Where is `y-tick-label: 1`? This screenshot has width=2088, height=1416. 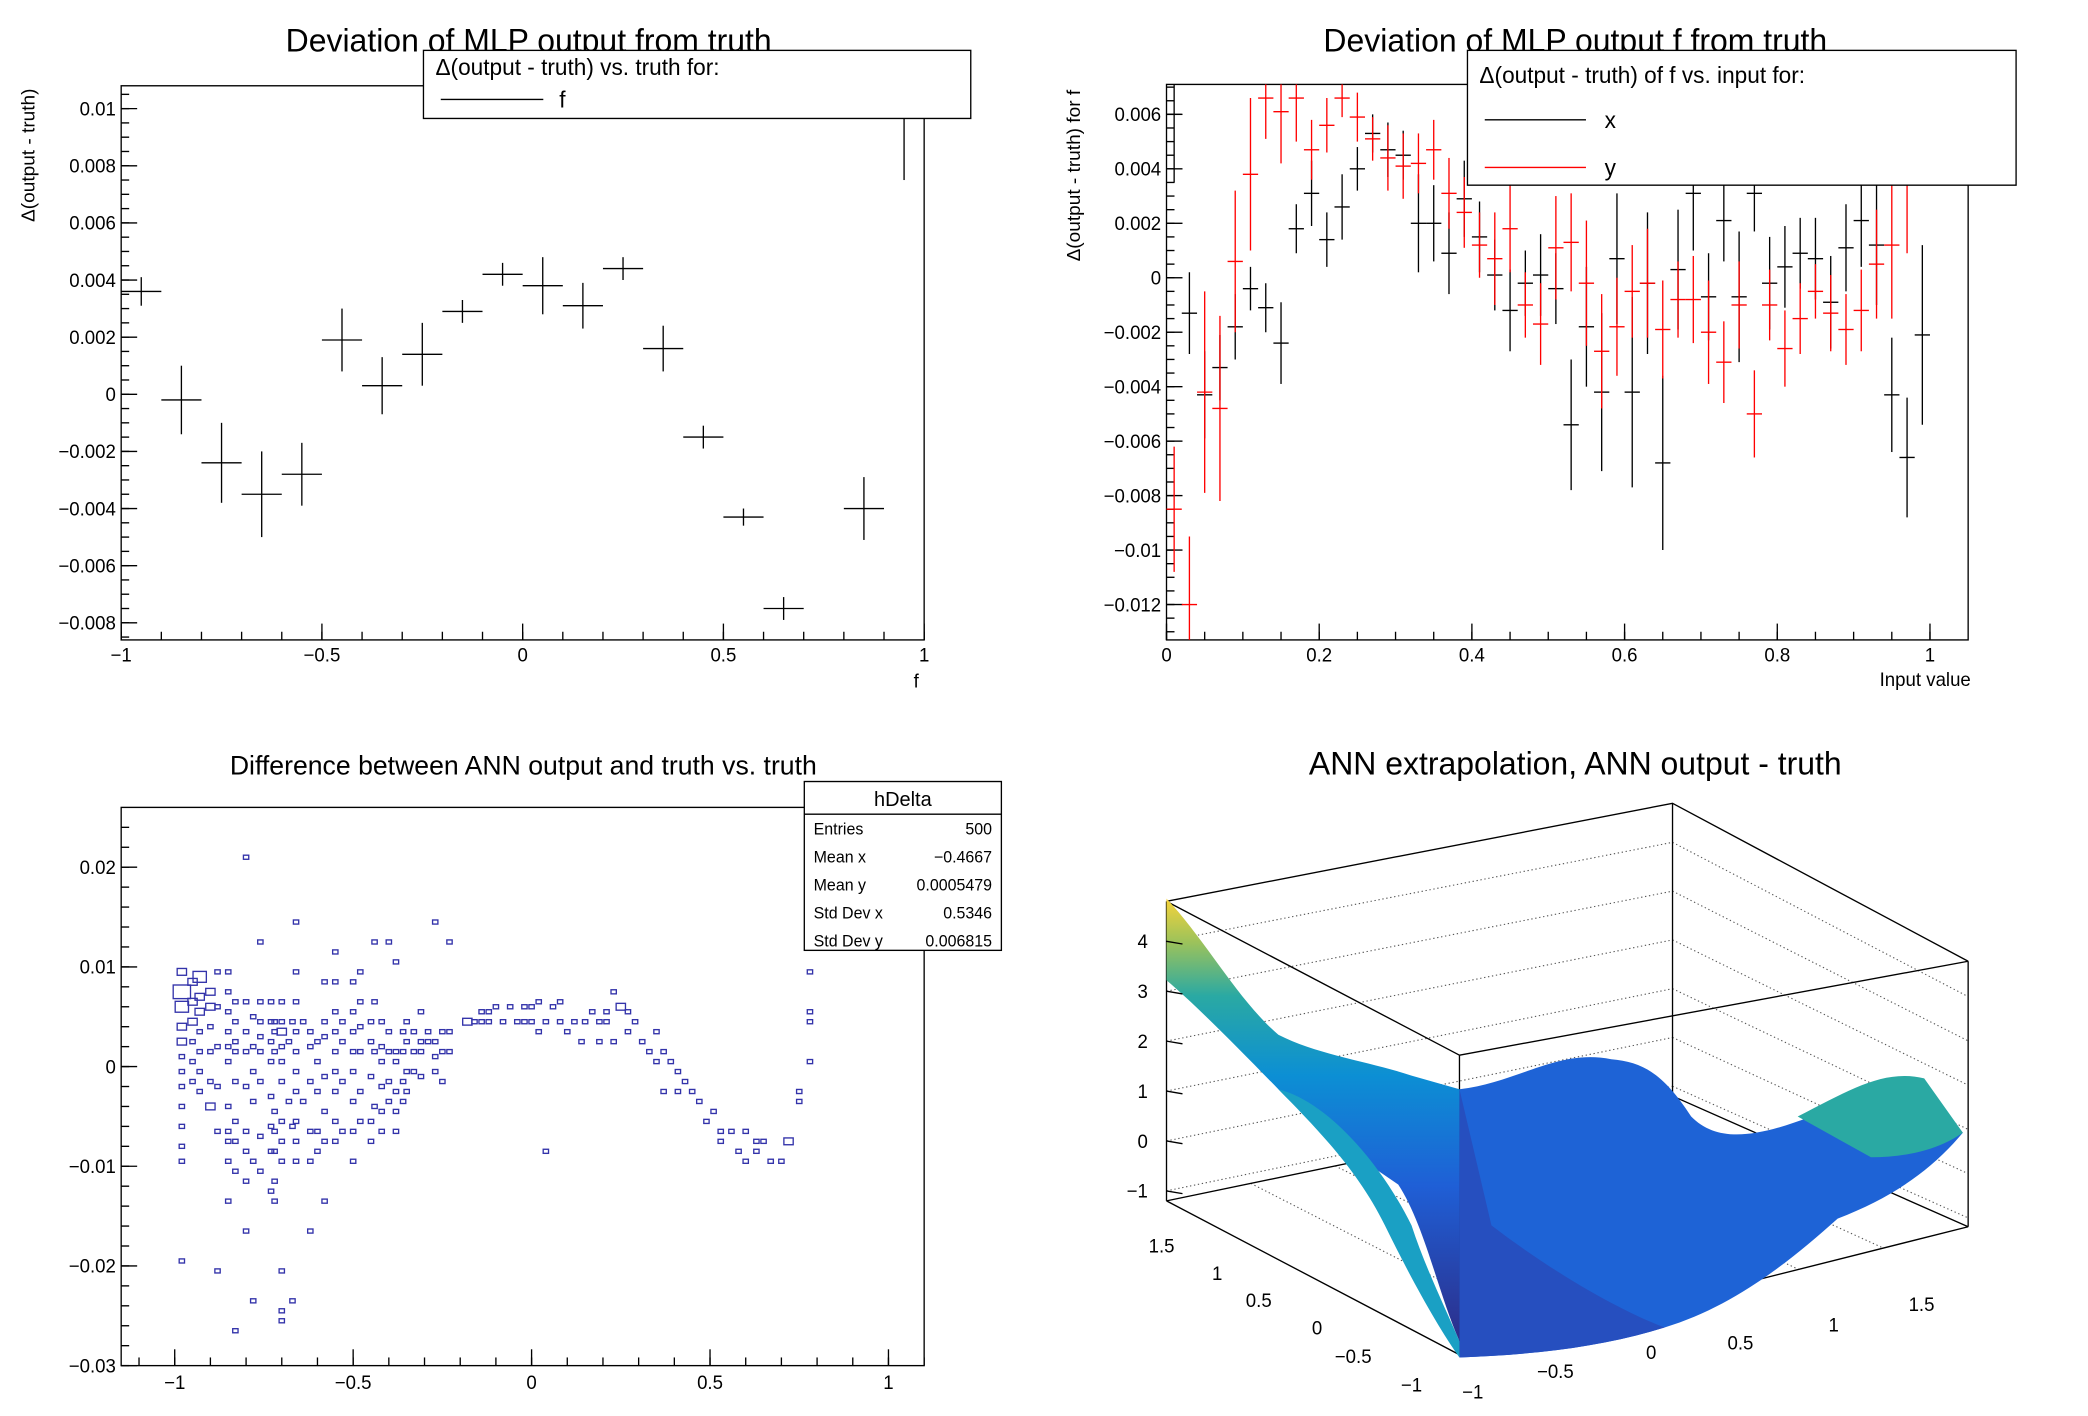 y-tick-label: 1 is located at coordinates (1217, 1273).